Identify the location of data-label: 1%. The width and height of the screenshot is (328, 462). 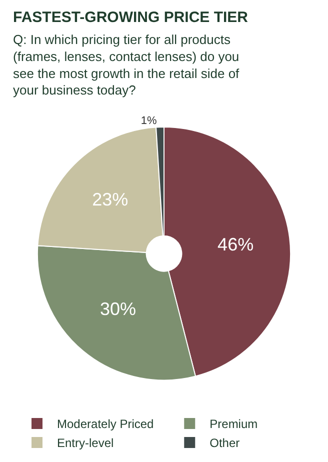
(149, 121).